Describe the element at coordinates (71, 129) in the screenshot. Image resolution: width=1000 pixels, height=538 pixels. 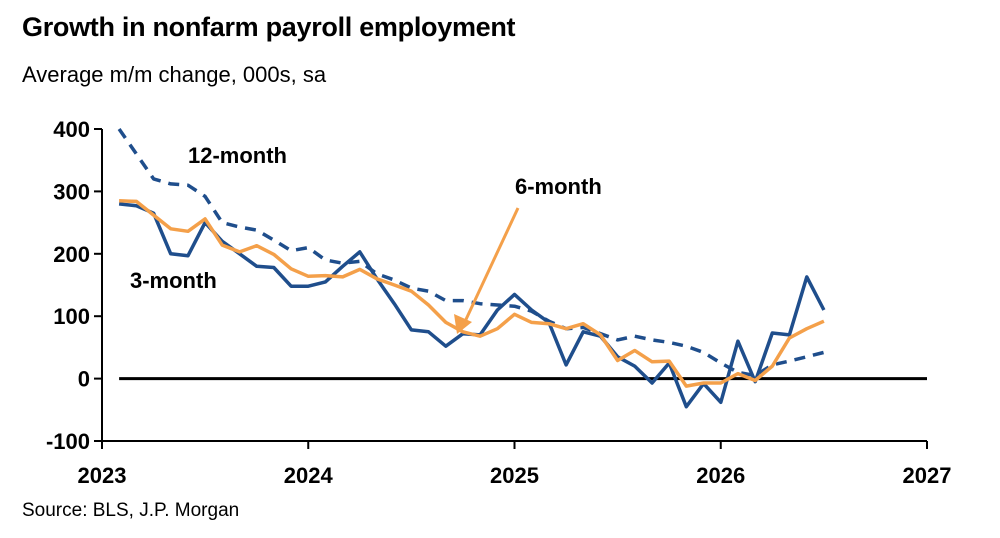
I see `y-tick-label: 400` at that location.